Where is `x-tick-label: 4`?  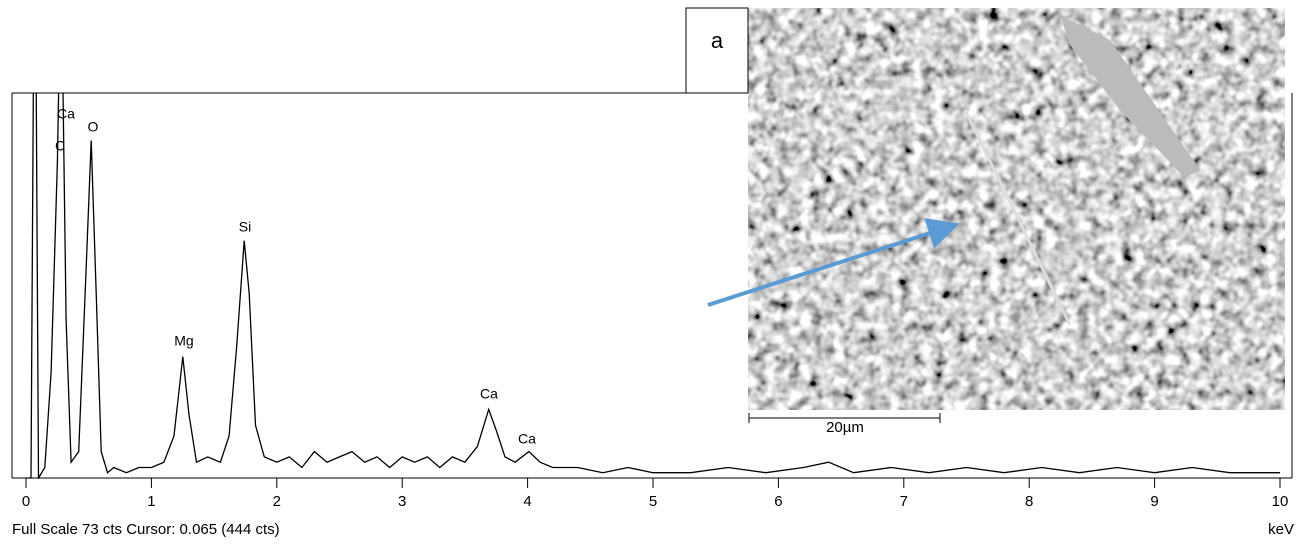
x-tick-label: 4 is located at coordinates (527, 501).